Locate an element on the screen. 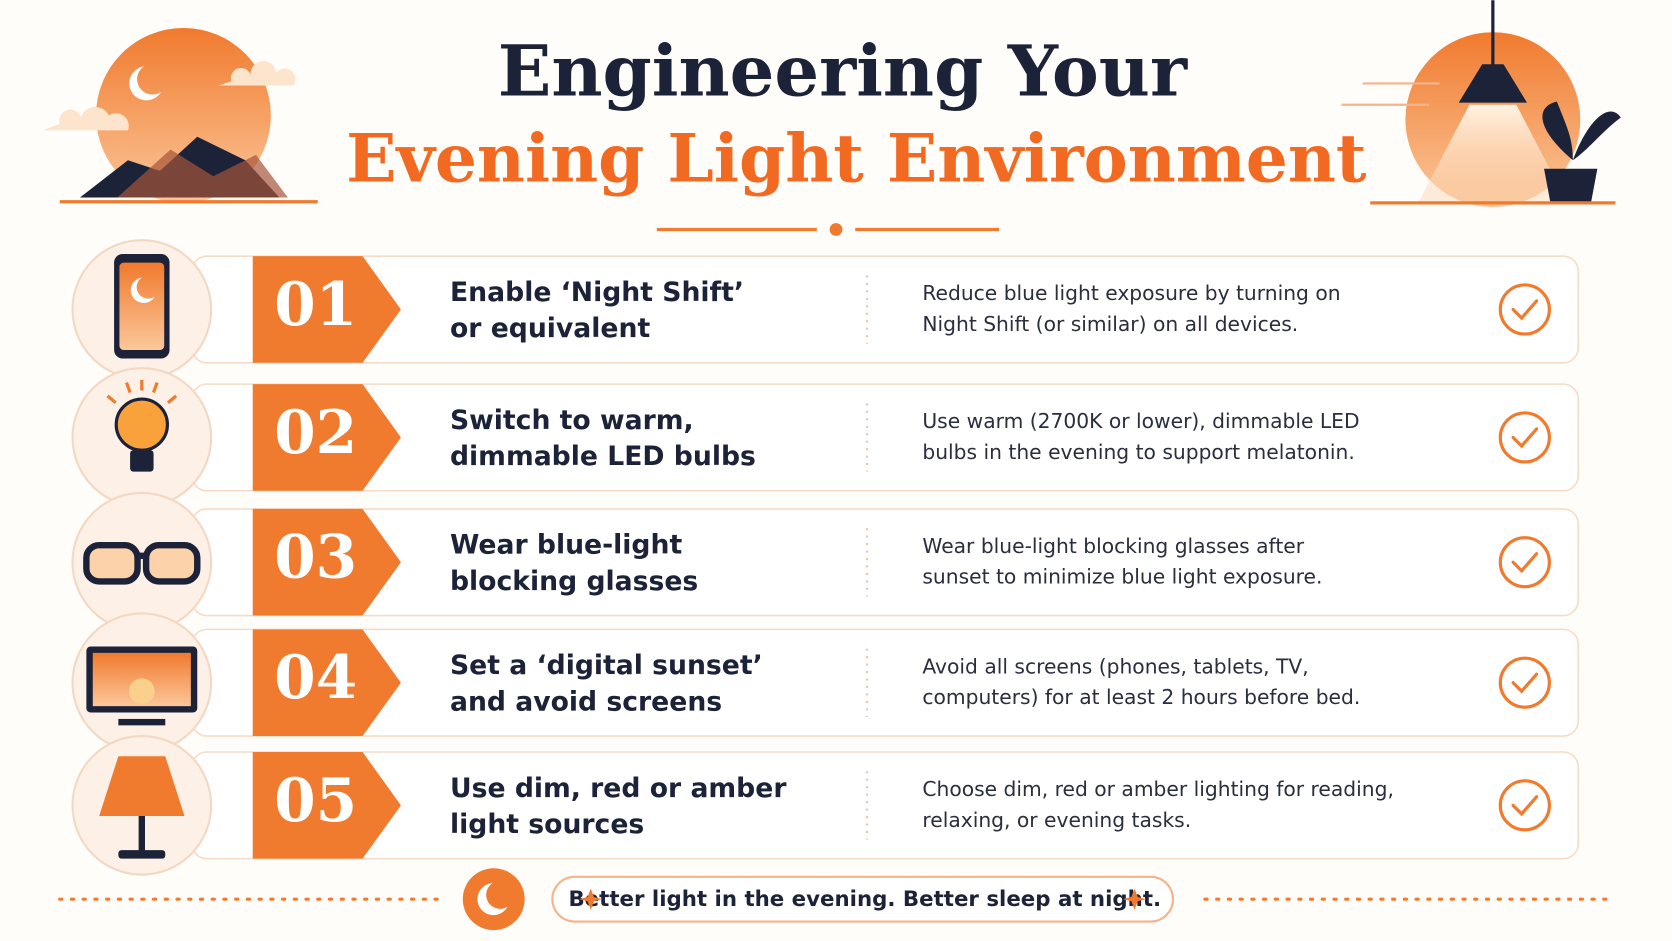 The height and width of the screenshot is (941, 1672). title-dot is located at coordinates (836, 229).